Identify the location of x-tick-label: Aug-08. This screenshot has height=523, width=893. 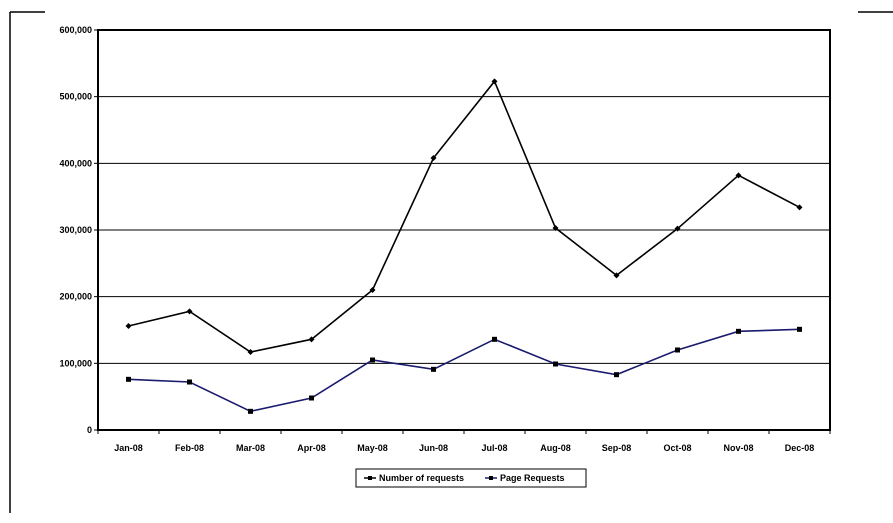
(555, 448).